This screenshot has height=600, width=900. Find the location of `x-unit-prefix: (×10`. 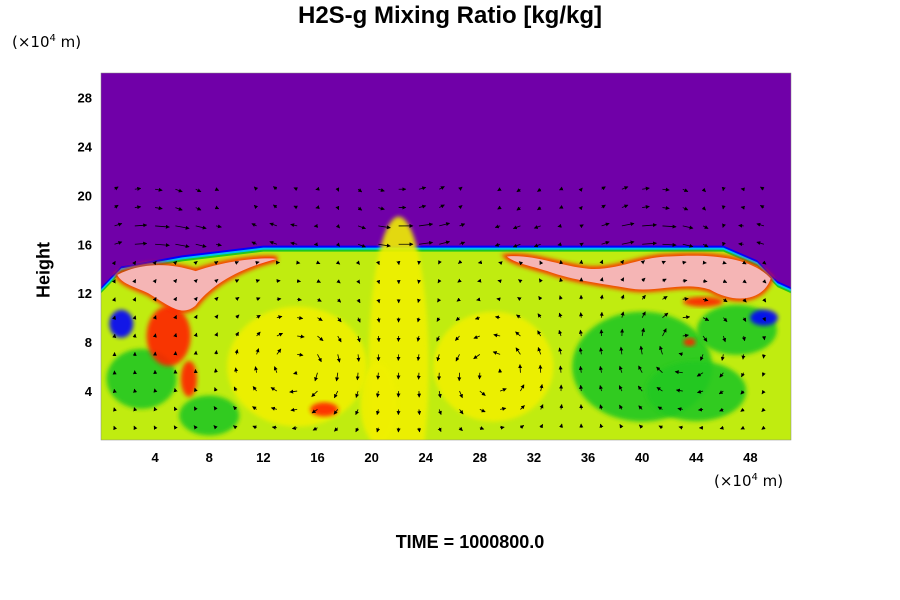

x-unit-prefix: (×10 is located at coordinates (733, 481).